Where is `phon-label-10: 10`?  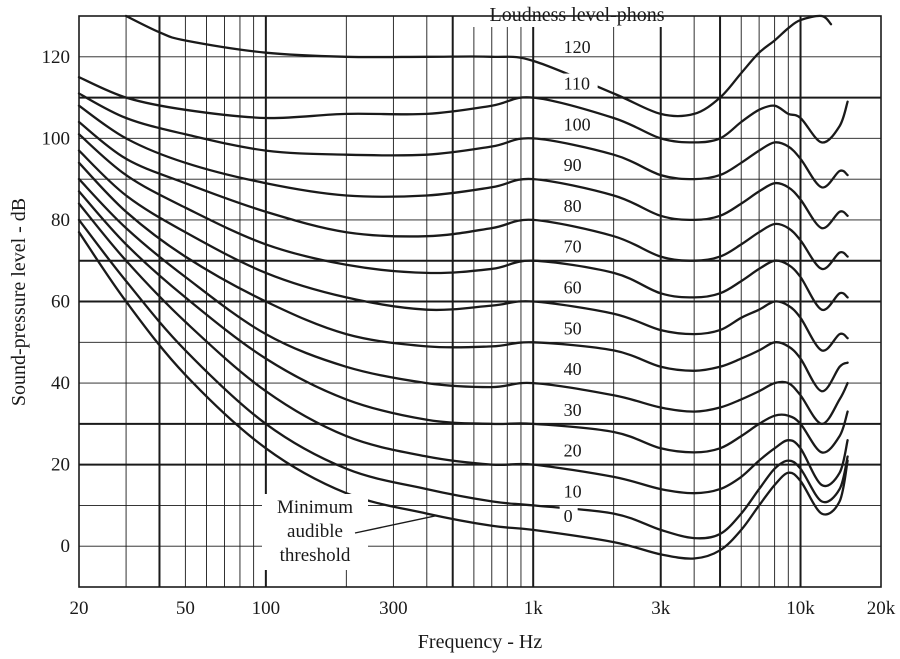
phon-label-10: 10 is located at coordinates (573, 491).